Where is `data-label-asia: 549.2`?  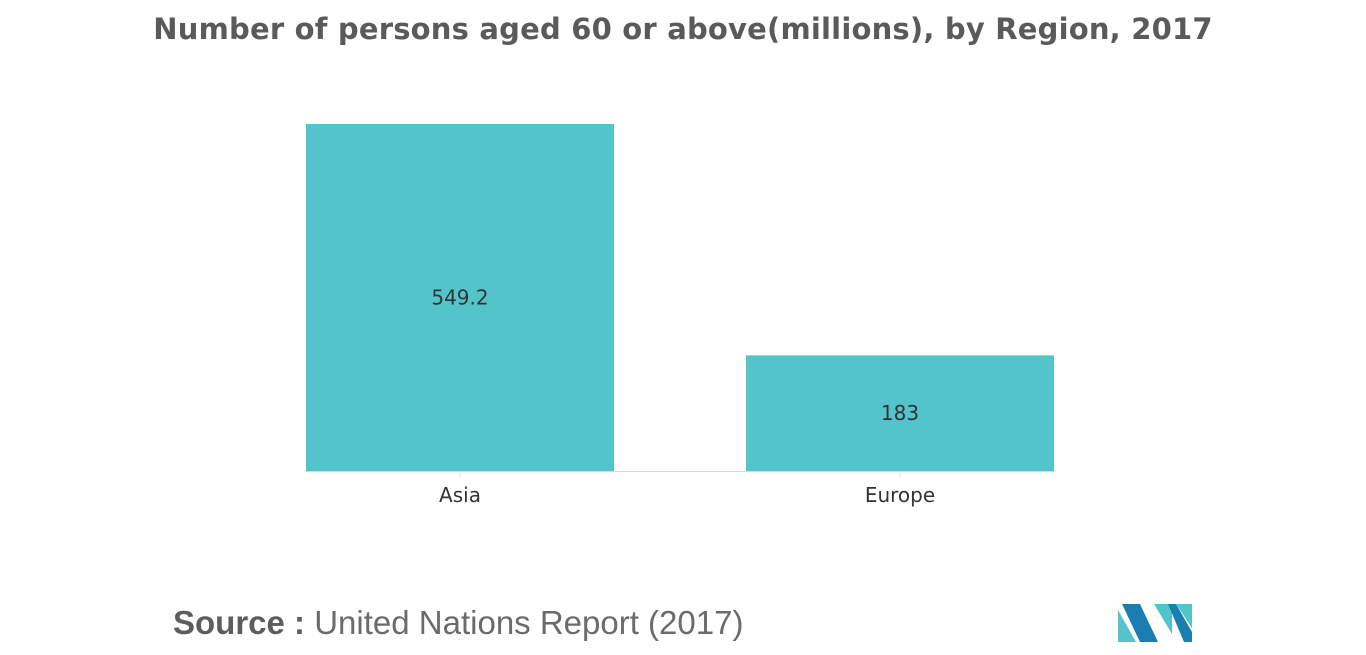
data-label-asia: 549.2 is located at coordinates (459, 298).